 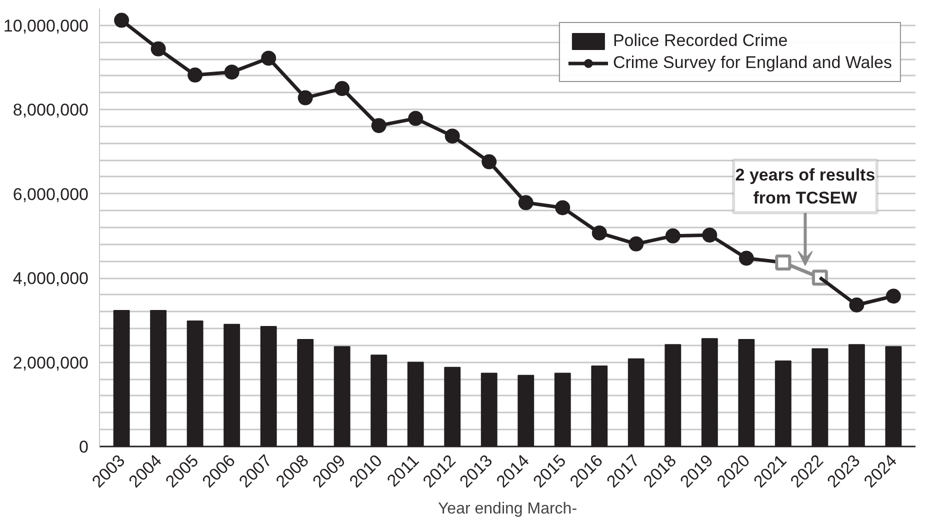 What do you see at coordinates (508, 509) in the screenshot?
I see `x-axis-title: Year ending March-` at bounding box center [508, 509].